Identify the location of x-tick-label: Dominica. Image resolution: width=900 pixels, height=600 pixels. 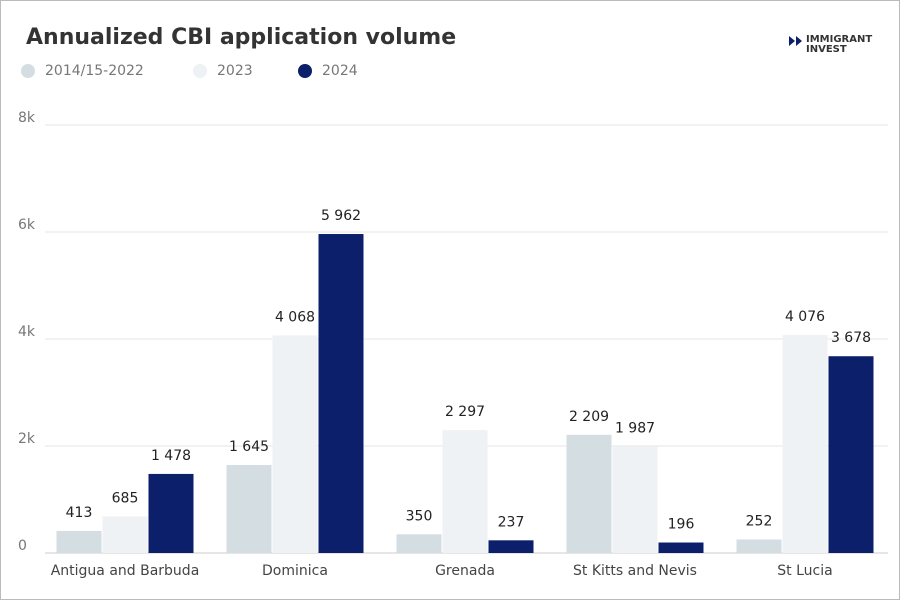
(295, 571).